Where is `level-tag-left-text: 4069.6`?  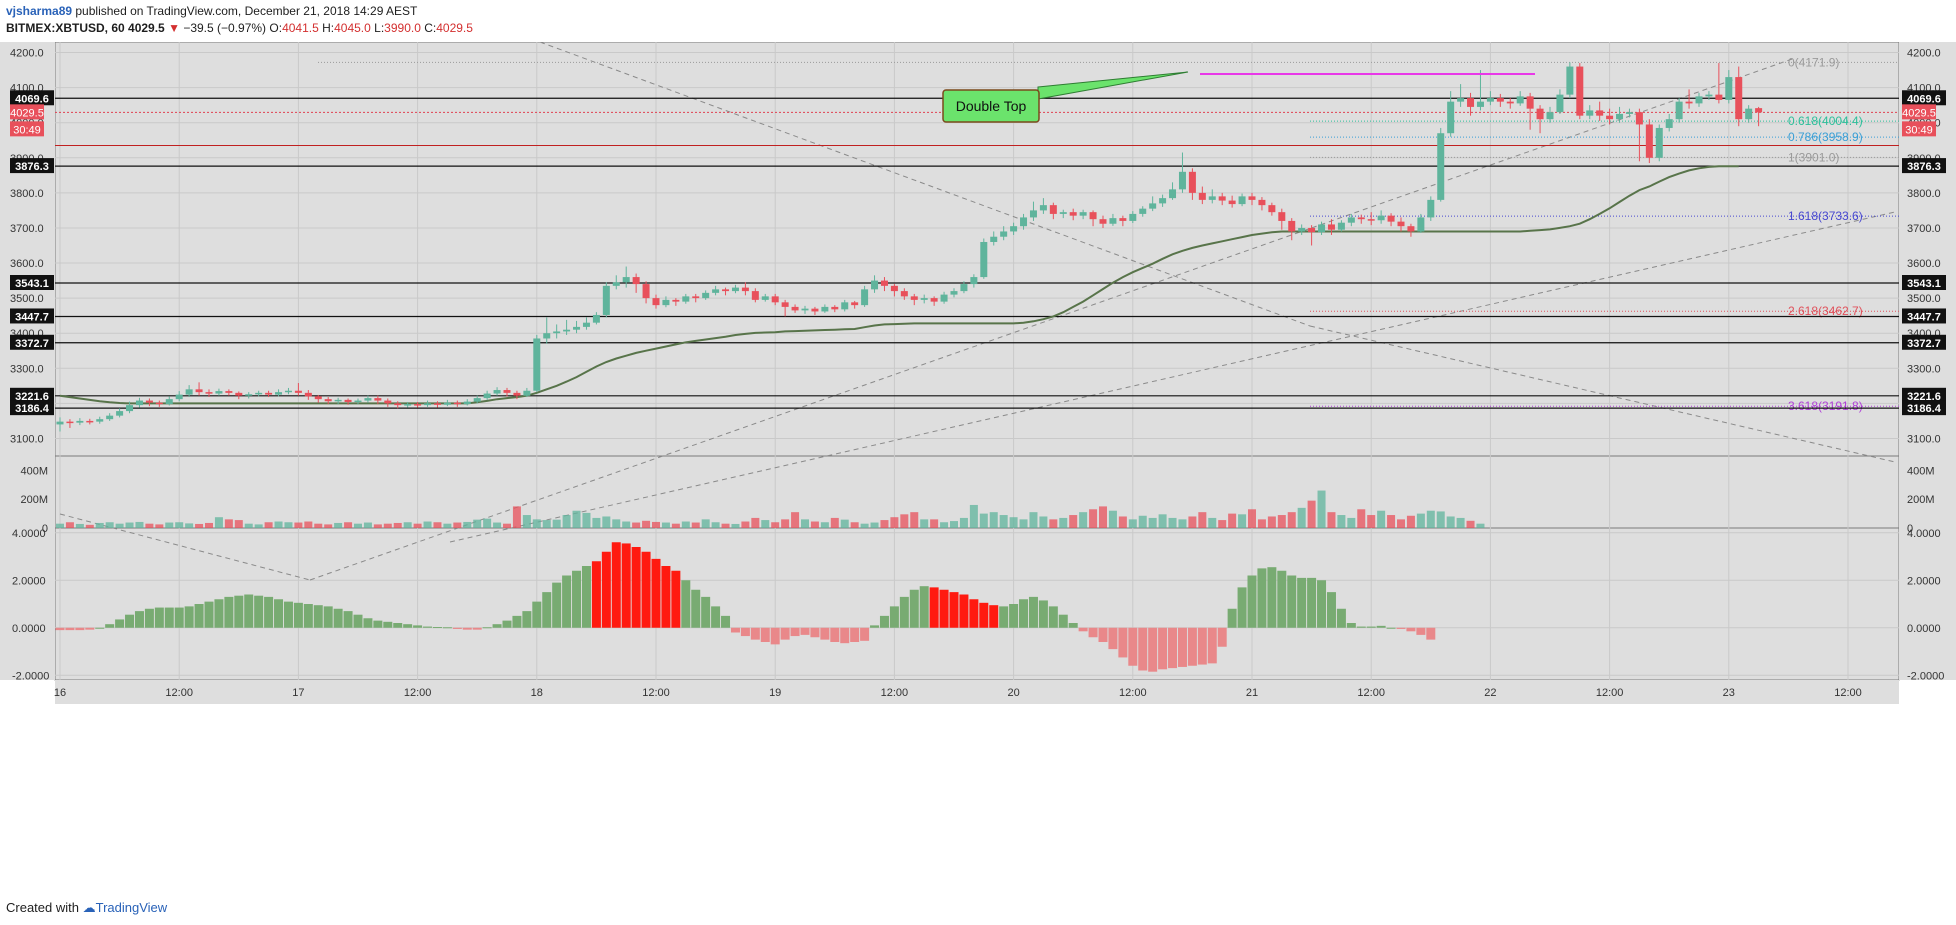 level-tag-left-text: 4069.6 is located at coordinates (32, 99).